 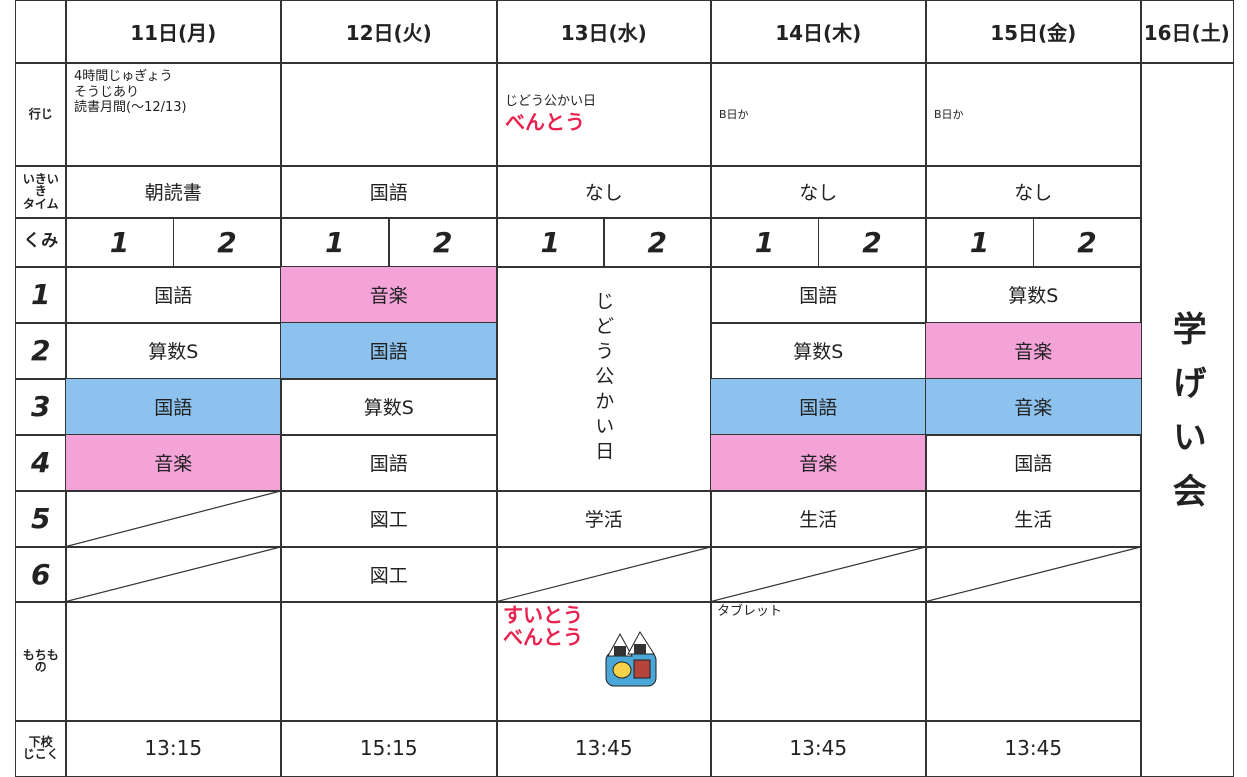 I want to click on period-number: 4, so click(x=41, y=463).